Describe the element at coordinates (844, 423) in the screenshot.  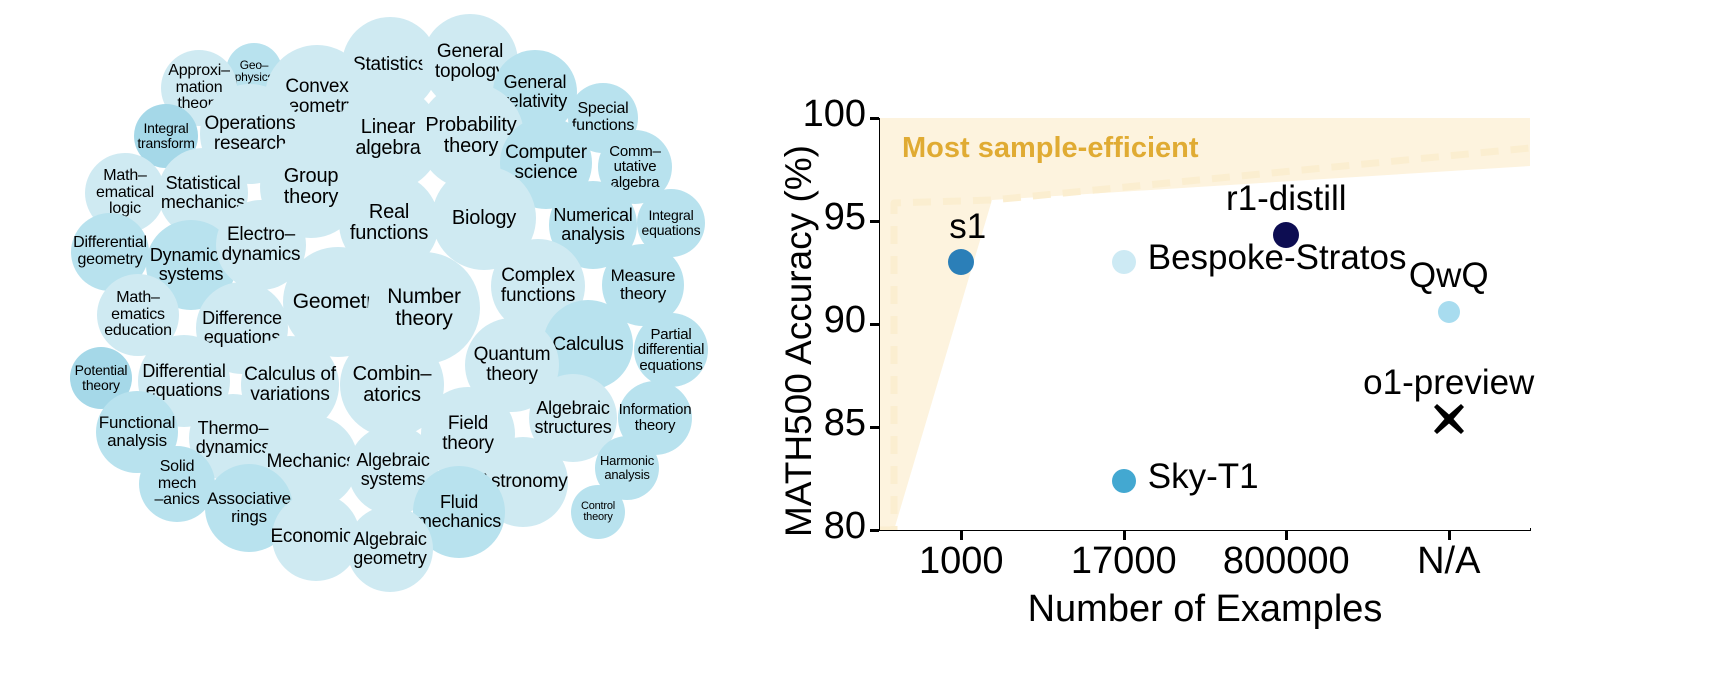
I see `y-tick-label: 85` at that location.